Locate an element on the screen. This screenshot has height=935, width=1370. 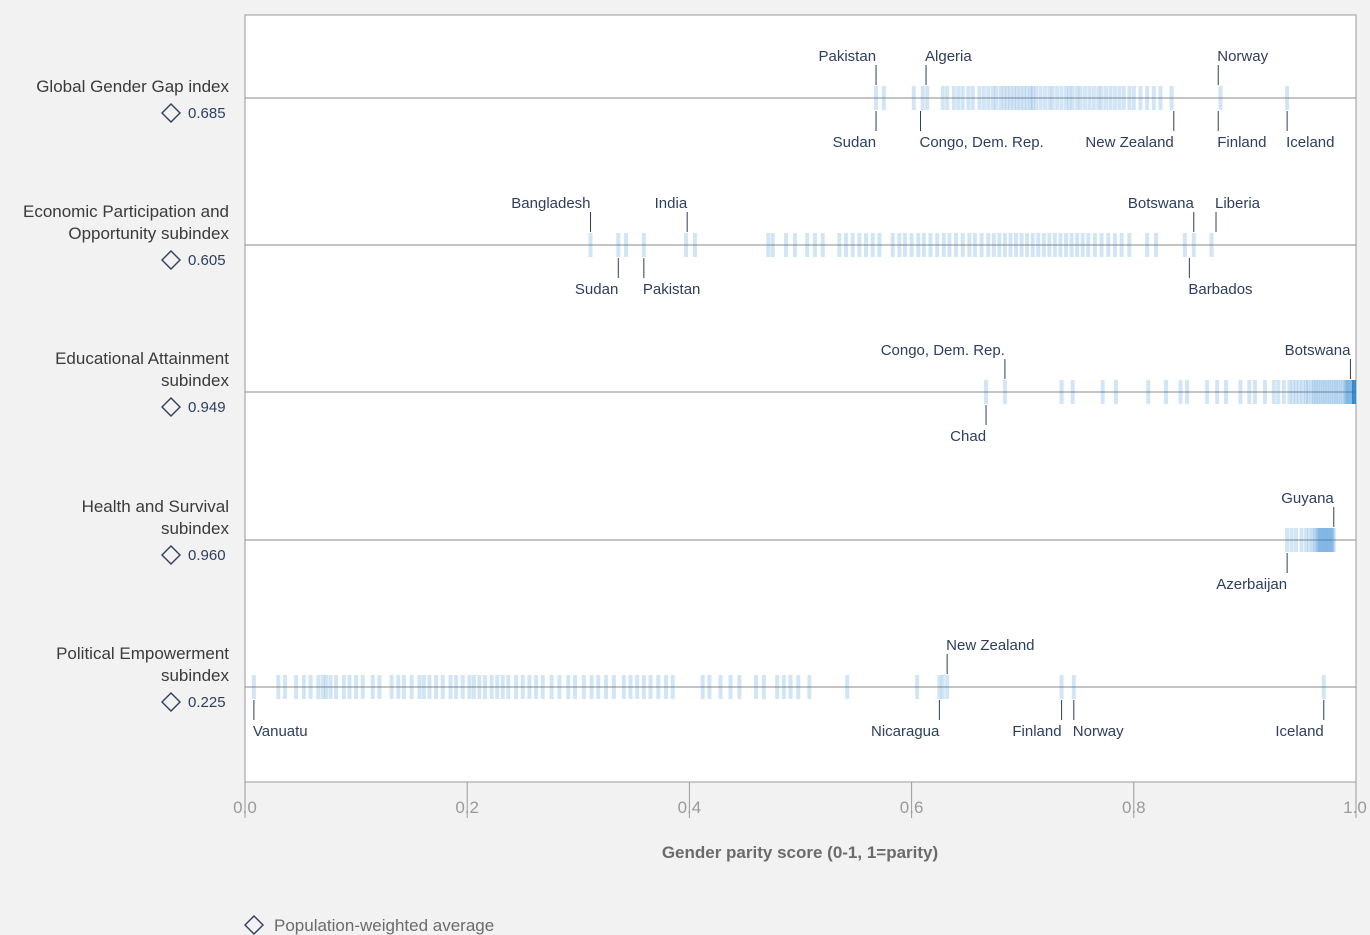
callout-label: Sudan is located at coordinates (854, 142).